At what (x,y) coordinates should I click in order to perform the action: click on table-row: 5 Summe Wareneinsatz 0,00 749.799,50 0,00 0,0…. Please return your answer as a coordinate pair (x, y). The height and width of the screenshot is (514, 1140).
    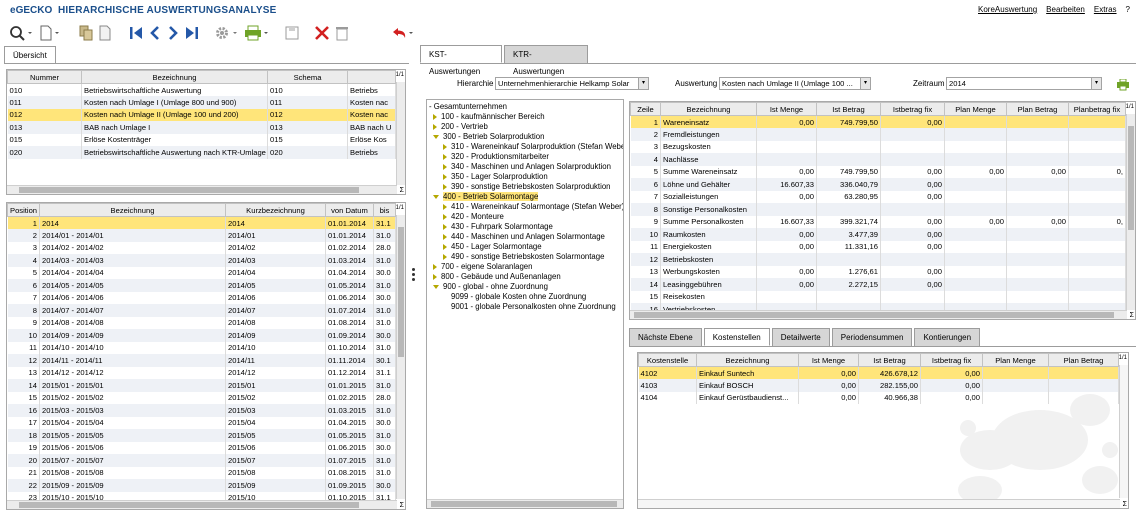
    Looking at the image, I should click on (878, 171).